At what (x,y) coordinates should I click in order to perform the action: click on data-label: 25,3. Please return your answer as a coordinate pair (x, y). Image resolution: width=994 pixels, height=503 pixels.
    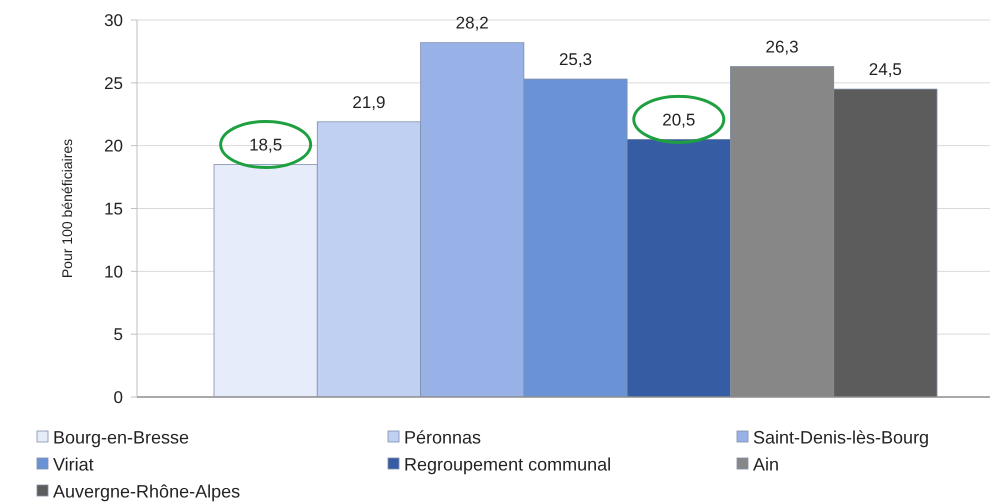
    Looking at the image, I should click on (575, 60).